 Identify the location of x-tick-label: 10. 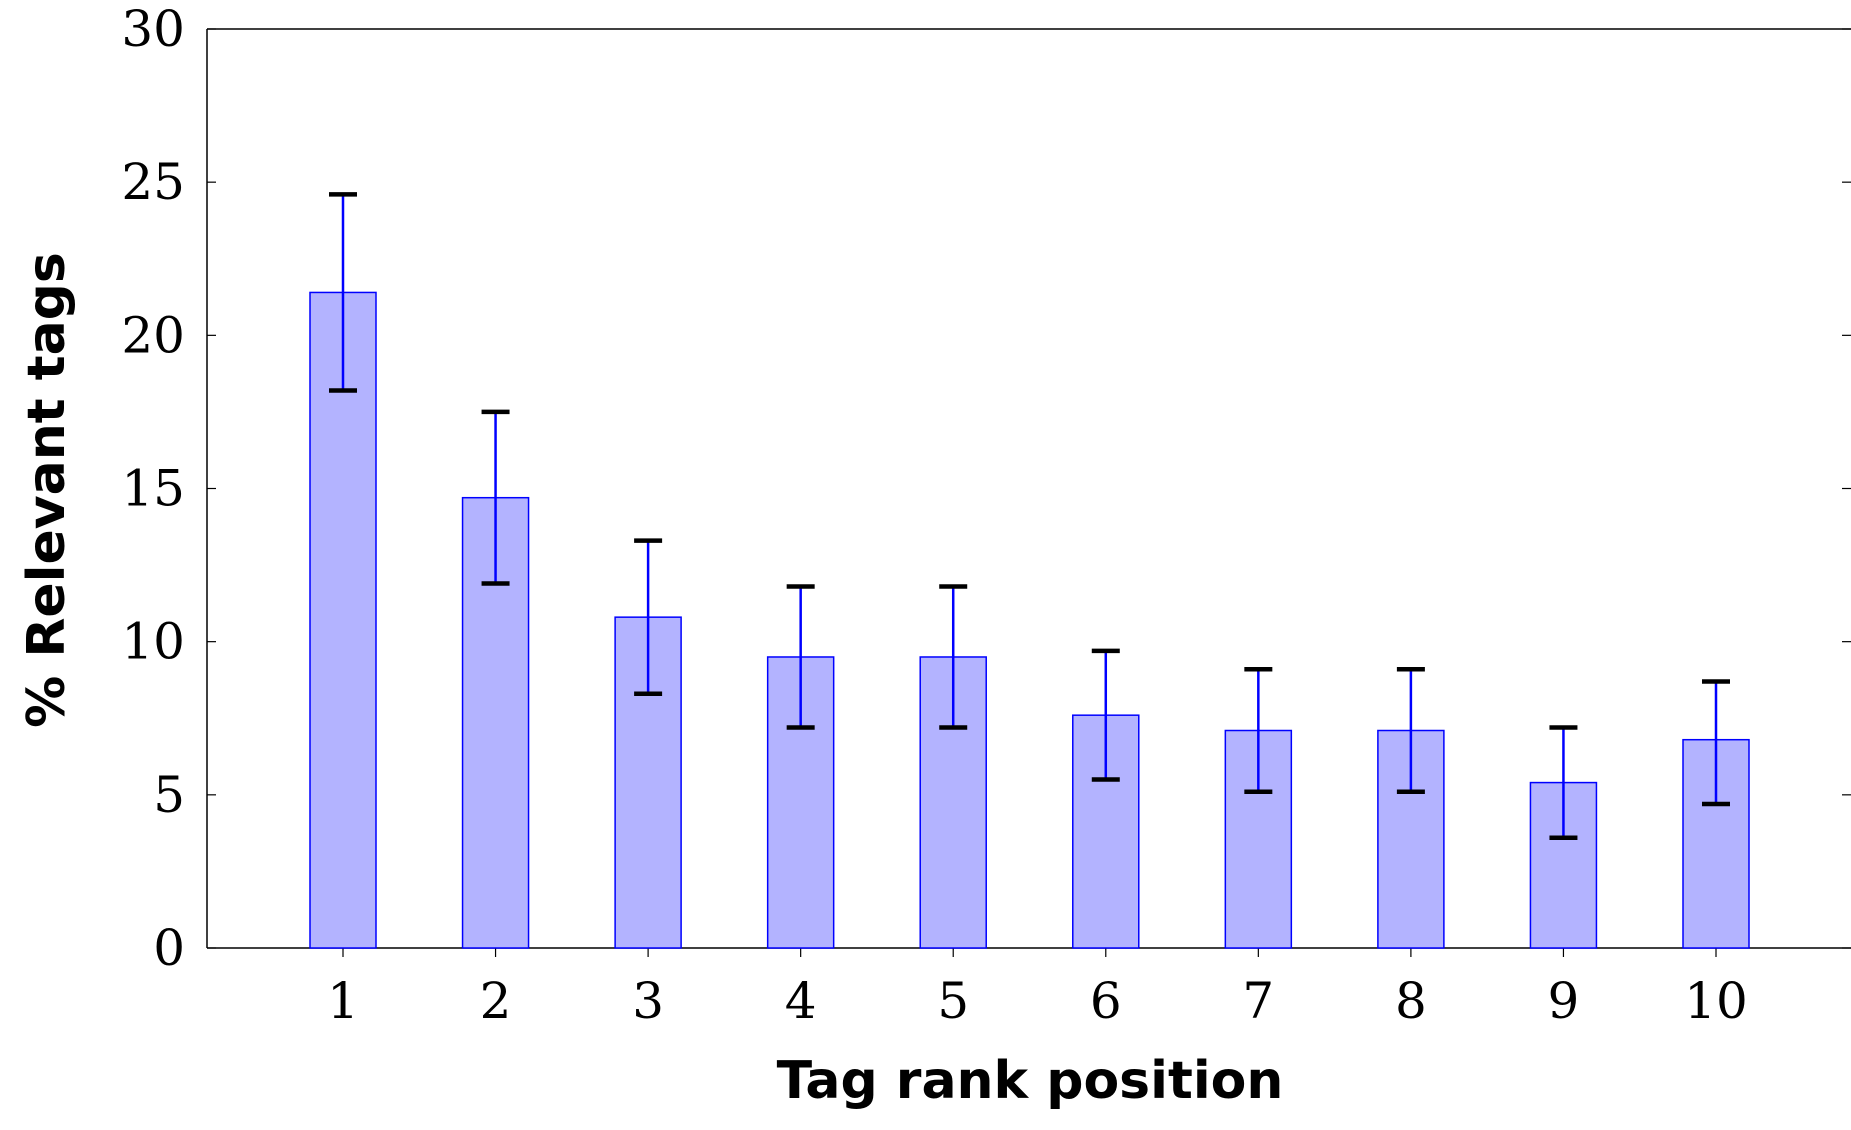
(1716, 1001).